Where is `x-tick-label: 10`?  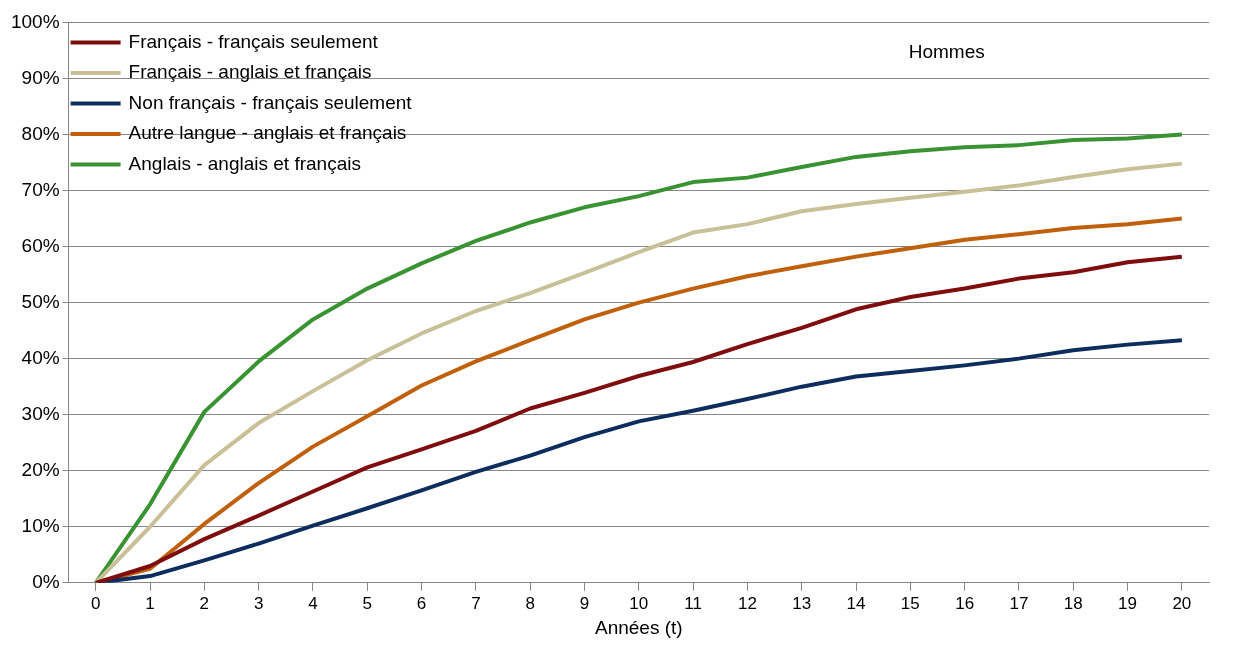
x-tick-label: 10 is located at coordinates (639, 603).